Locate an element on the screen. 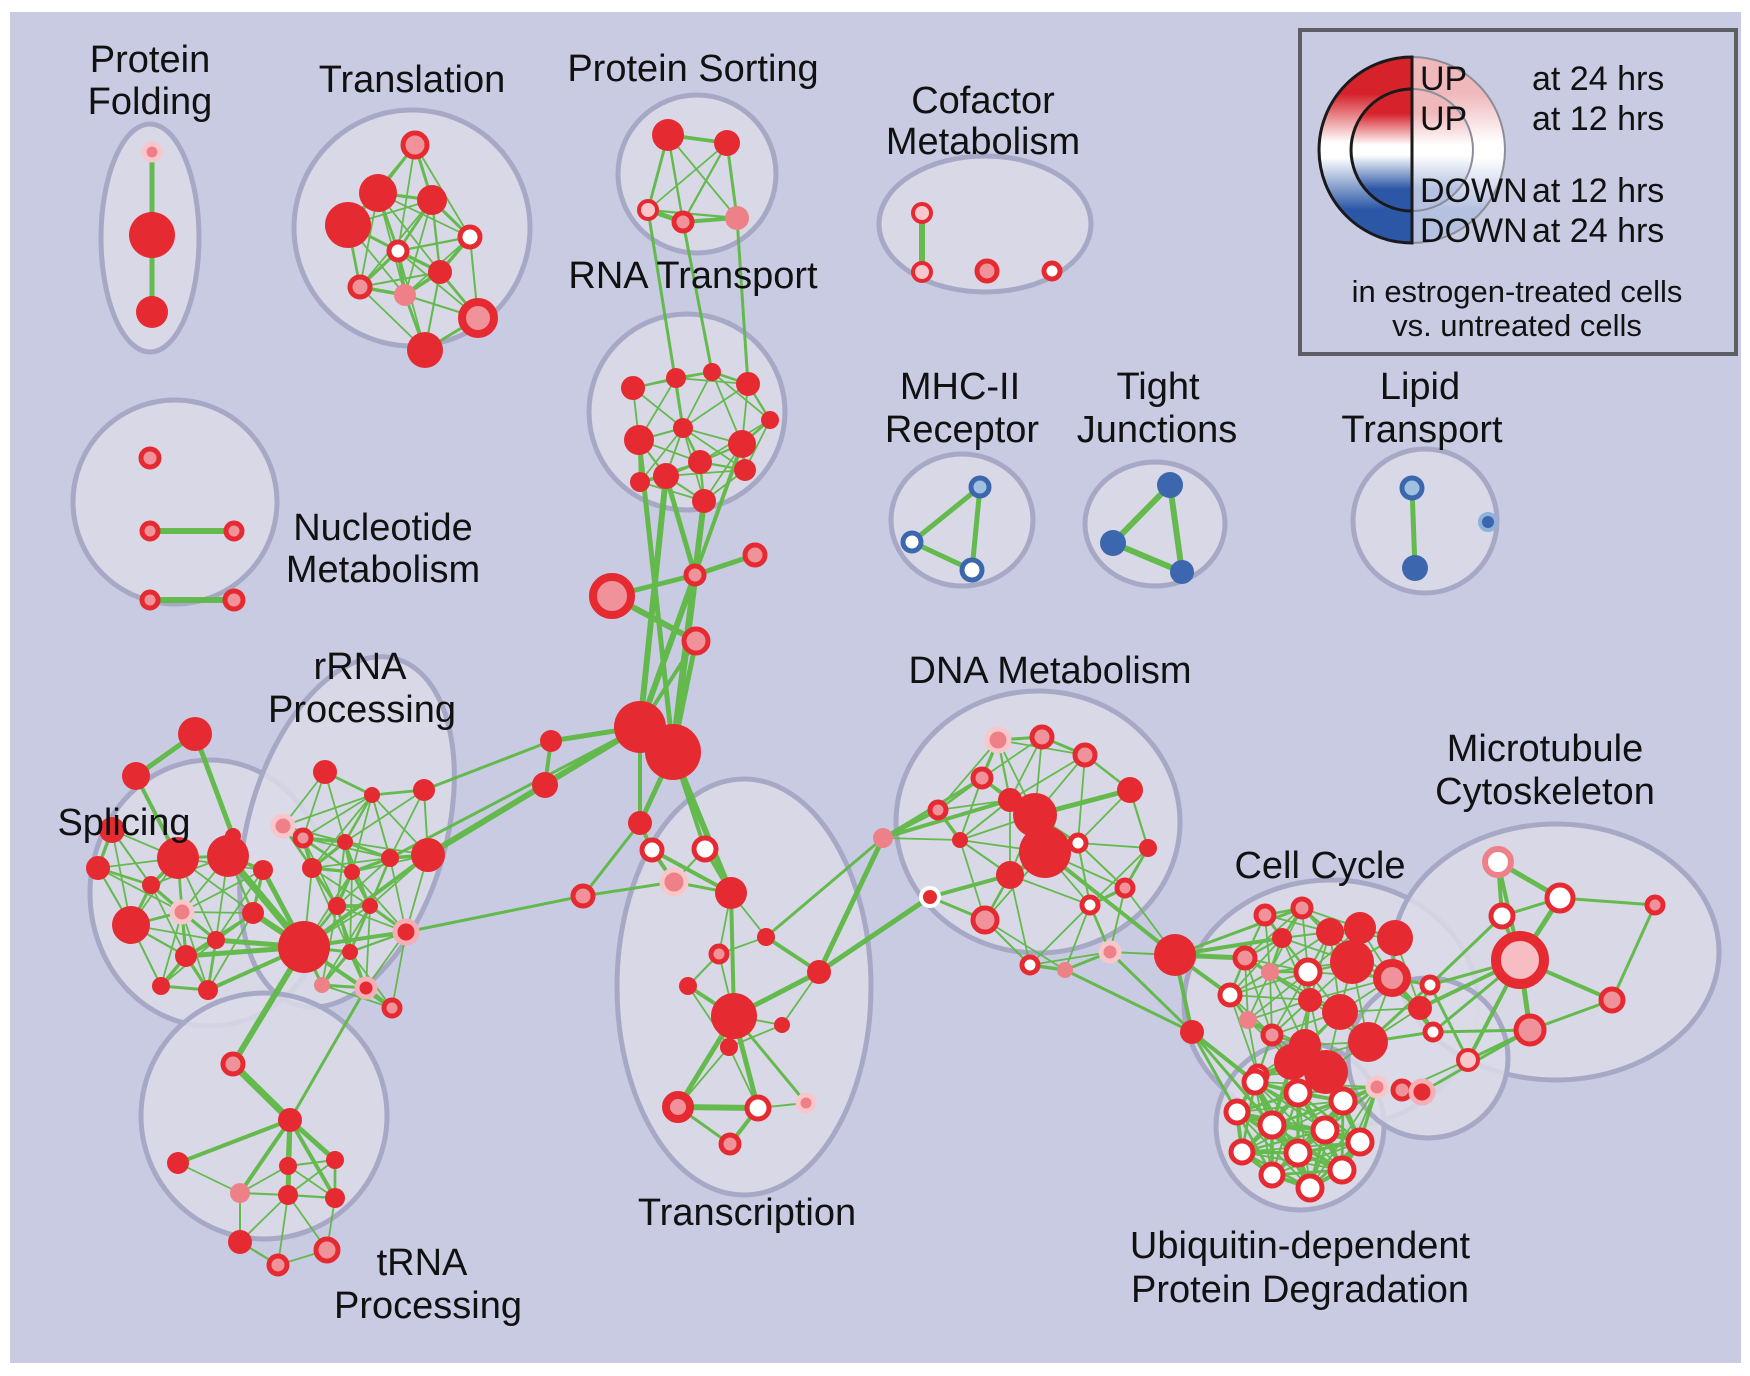  label-nucleotide-metabolism-0: Nucleotide is located at coordinates (383, 528).